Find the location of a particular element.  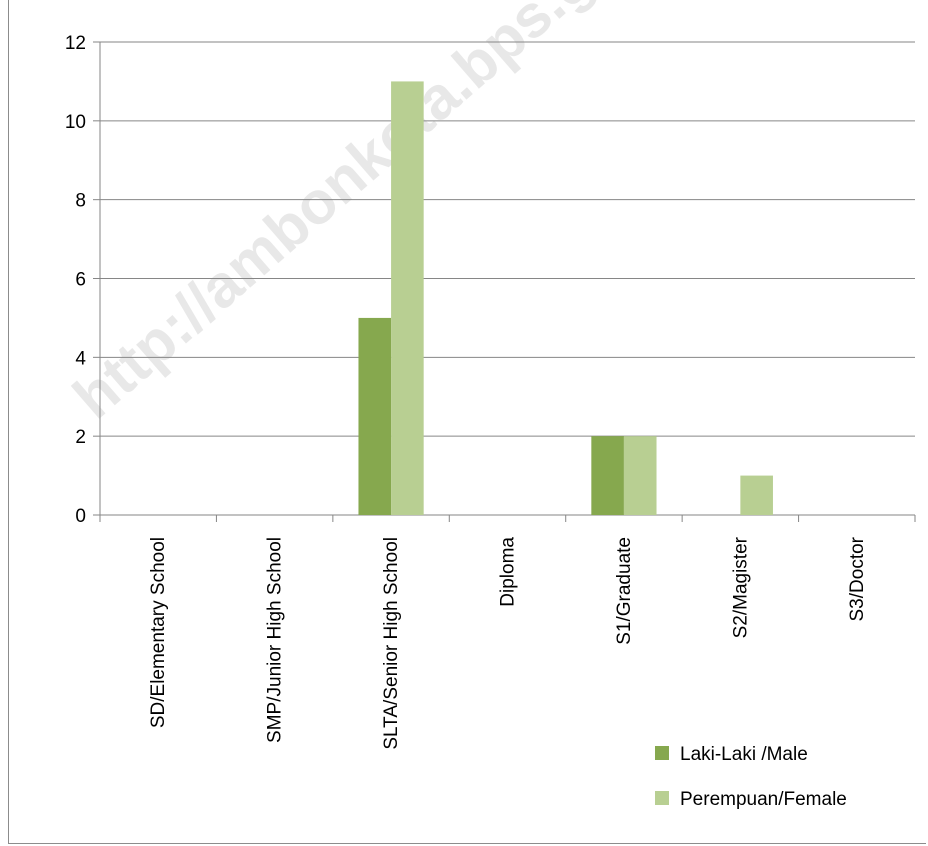

y-tick-label: 12 is located at coordinates (75, 43).